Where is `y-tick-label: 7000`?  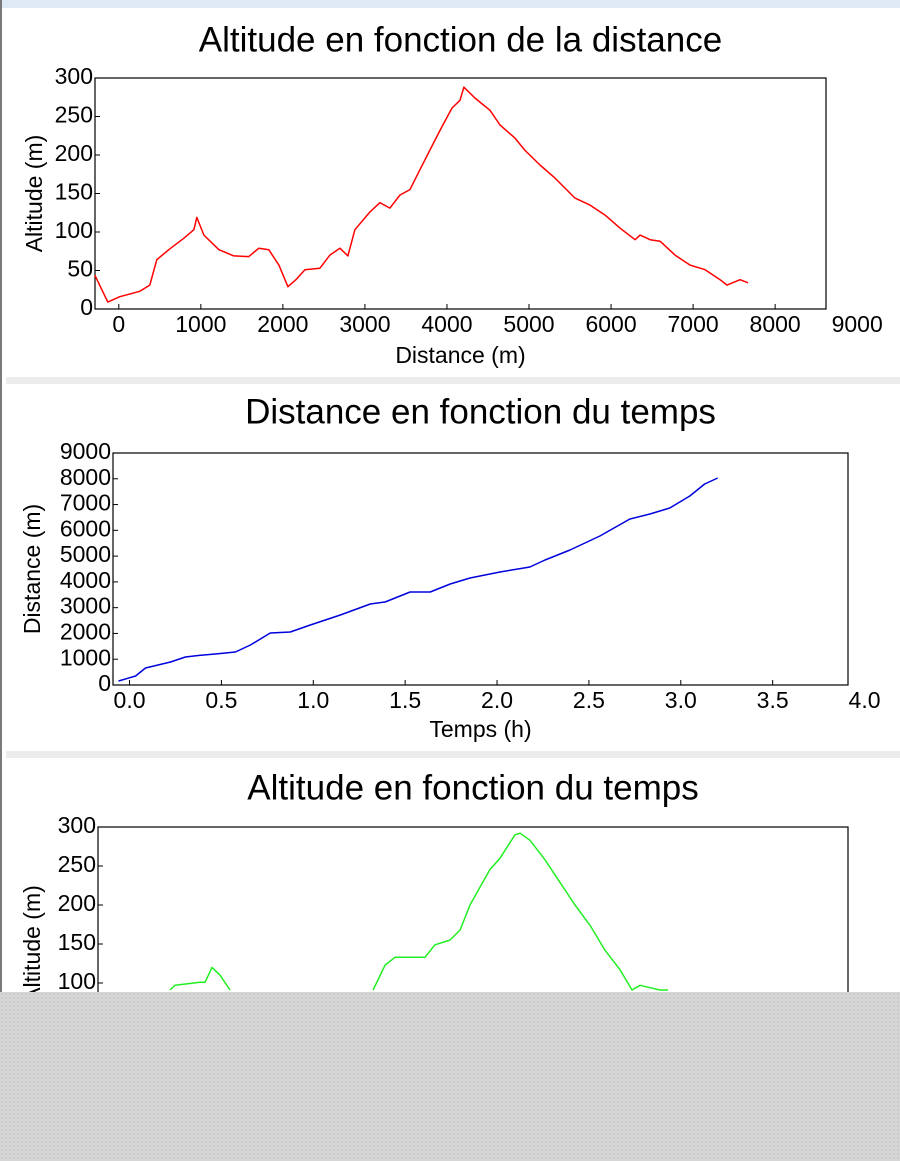 y-tick-label: 7000 is located at coordinates (85, 503).